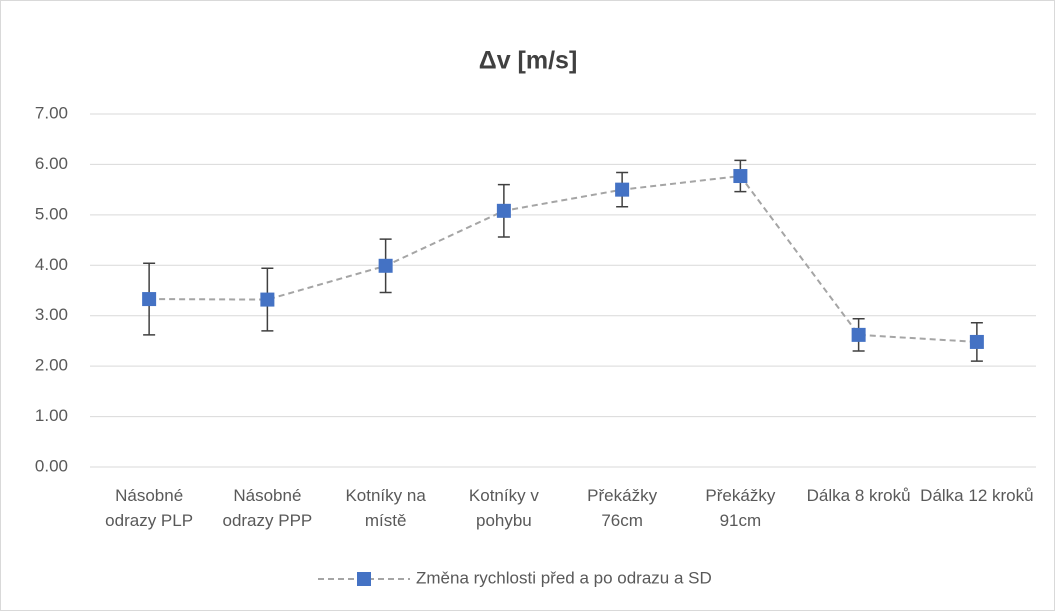 The image size is (1056, 612). What do you see at coordinates (149, 508) in the screenshot?
I see `x-tick-label: Násobné odrazy PLP` at bounding box center [149, 508].